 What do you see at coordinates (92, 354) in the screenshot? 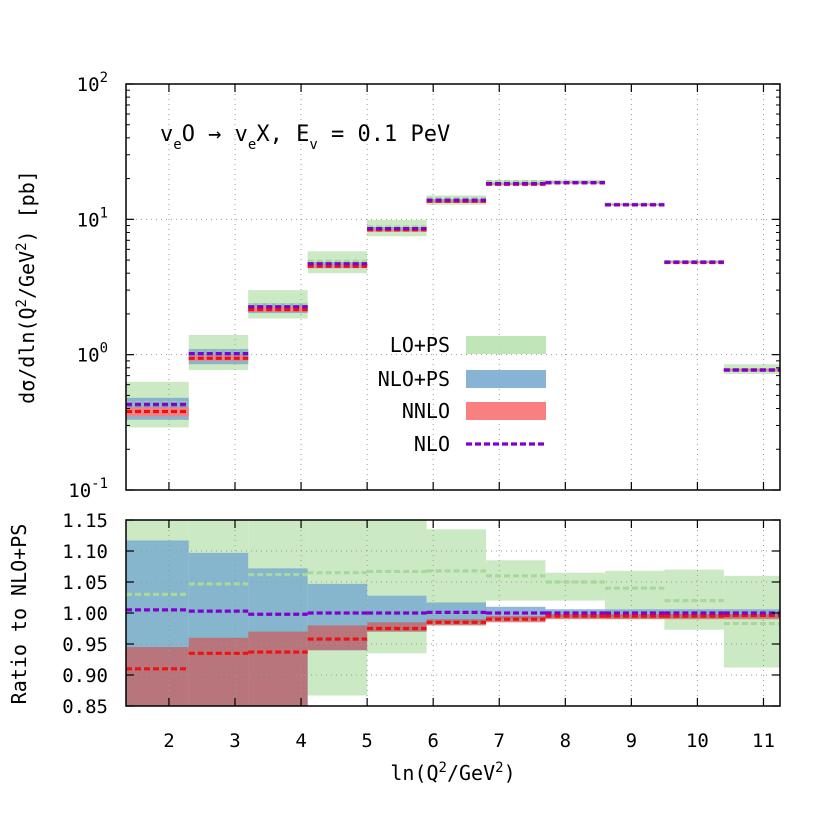
I see `top-y-tick-label: 10⁰` at bounding box center [92, 354].